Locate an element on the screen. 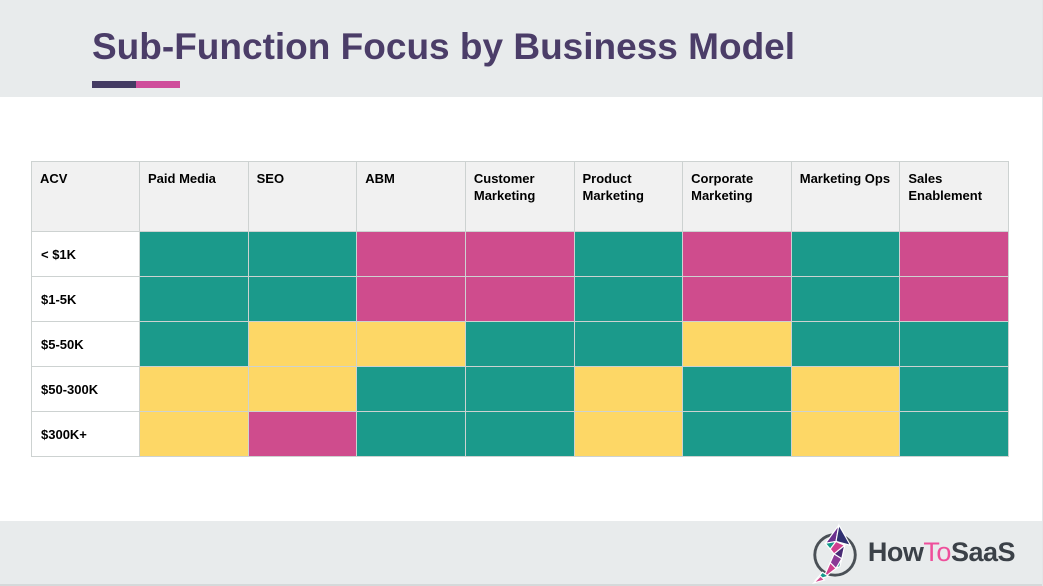 This screenshot has width=1043, height=586. column-header: Paid Media is located at coordinates (194, 196).